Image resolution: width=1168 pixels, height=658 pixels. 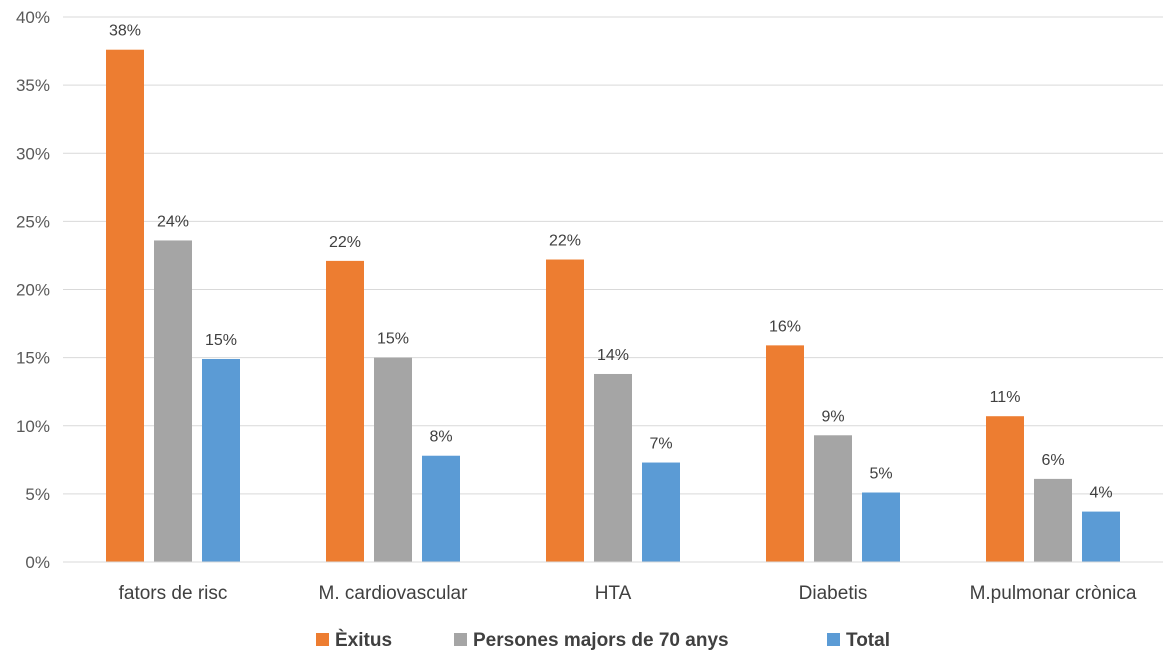 I want to click on data-label: 9%, so click(x=832, y=416).